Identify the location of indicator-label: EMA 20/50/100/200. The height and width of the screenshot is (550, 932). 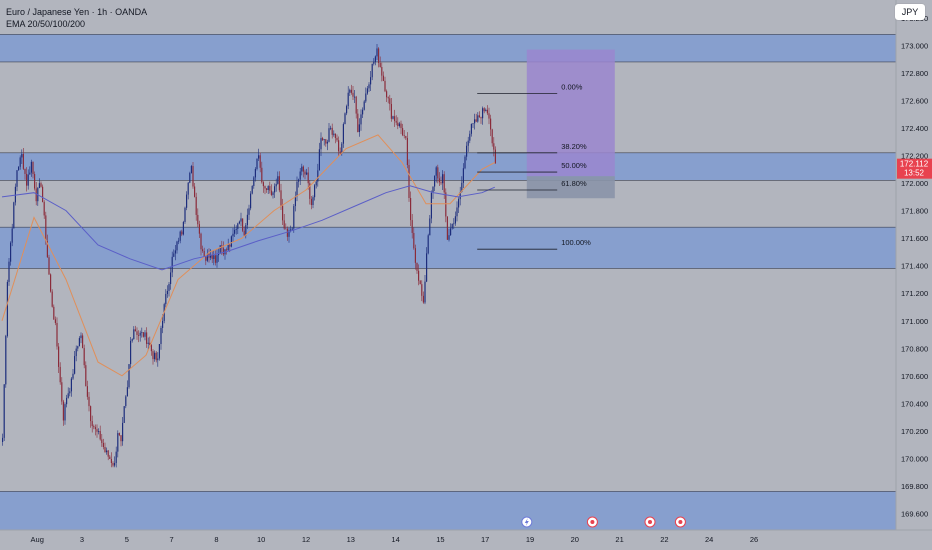
(46, 24).